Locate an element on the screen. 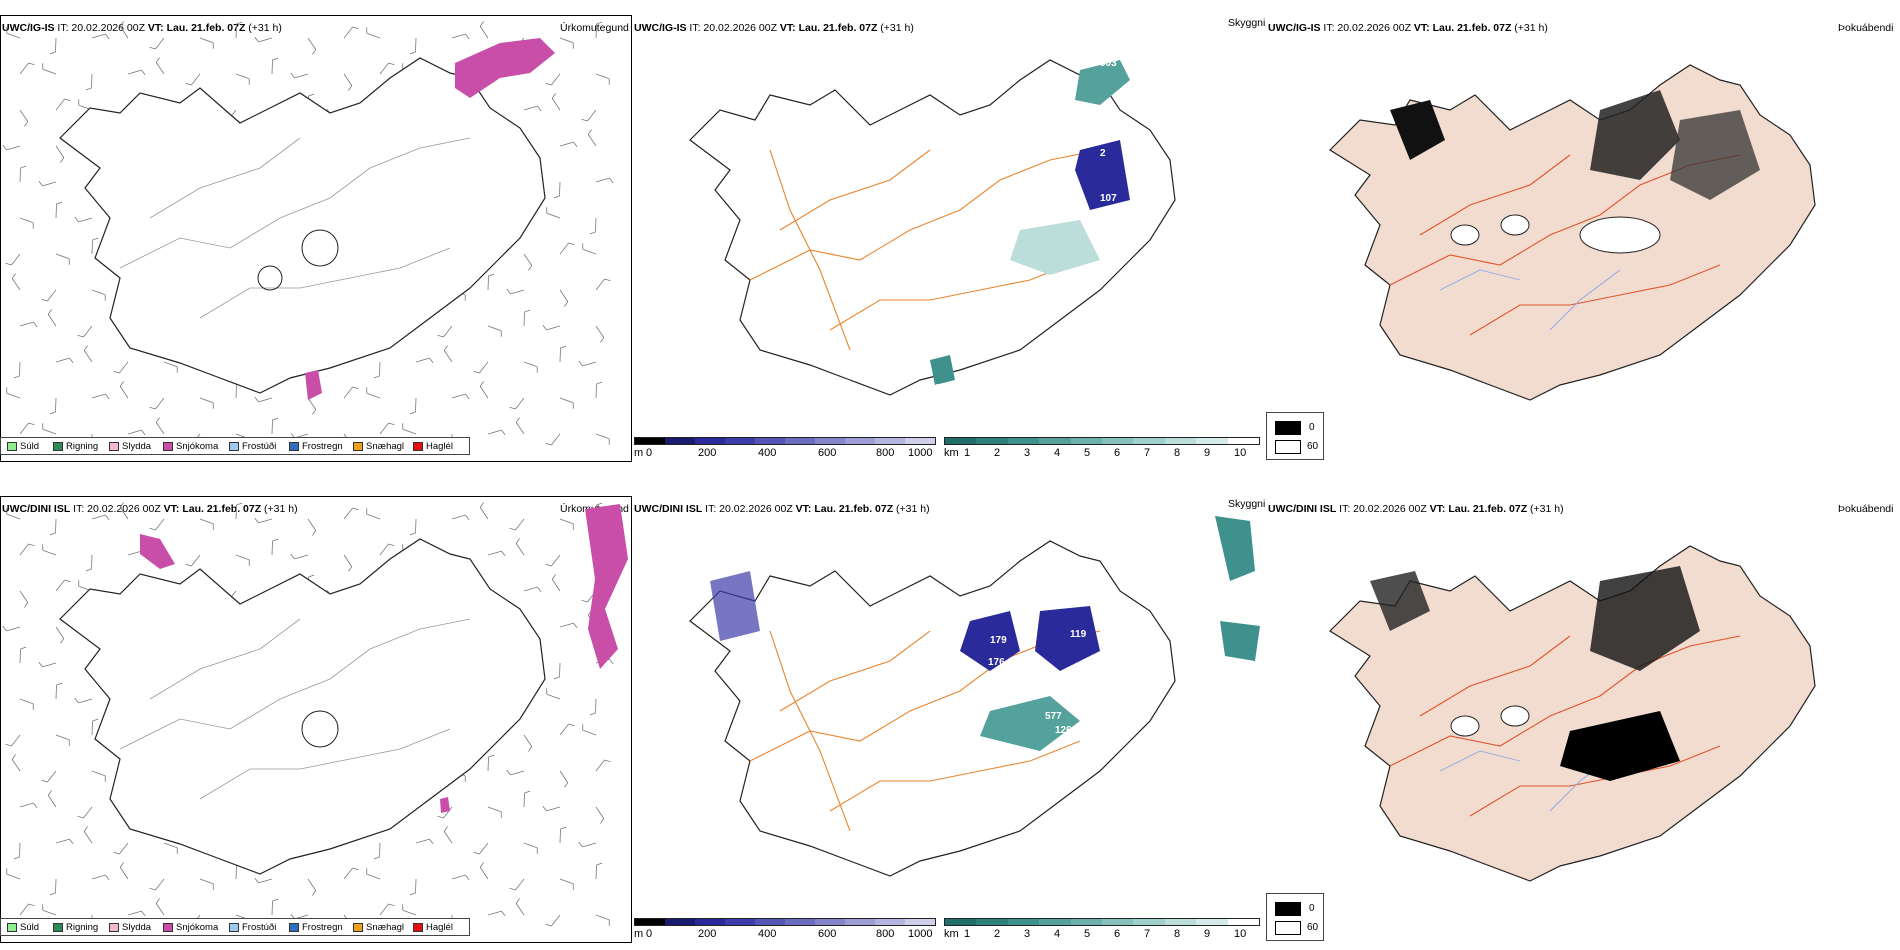 This screenshot has height=950, width=1900. colorbar-tick: 200 is located at coordinates (707, 453).